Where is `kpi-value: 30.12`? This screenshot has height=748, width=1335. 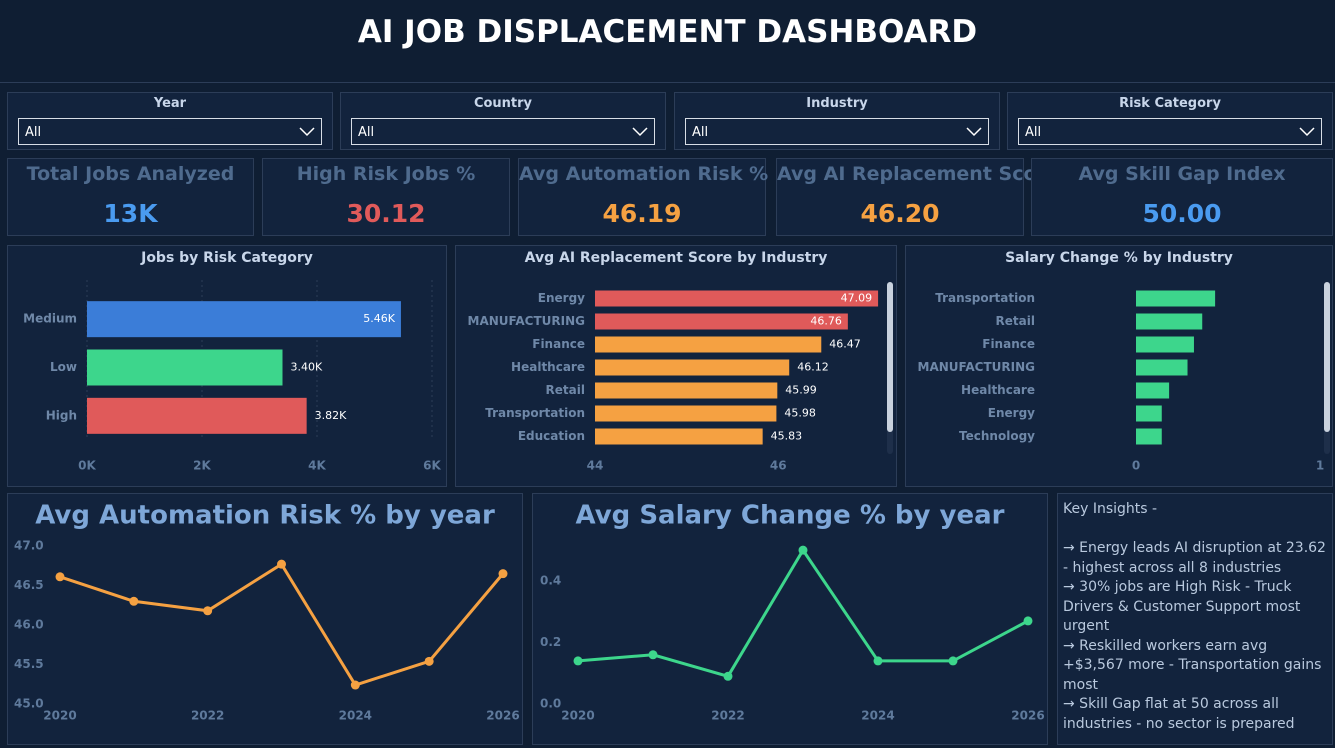 kpi-value: 30.12 is located at coordinates (386, 213).